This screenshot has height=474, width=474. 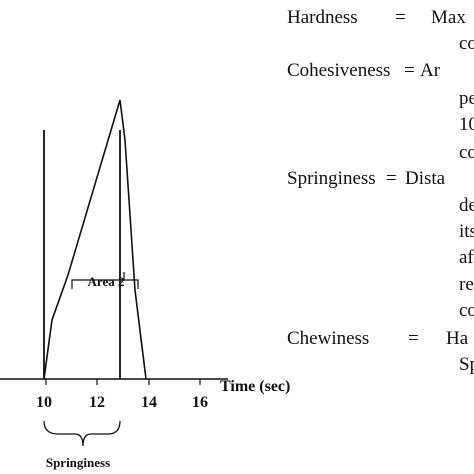 I want to click on definition-text: Ha, so click(x=457, y=338).